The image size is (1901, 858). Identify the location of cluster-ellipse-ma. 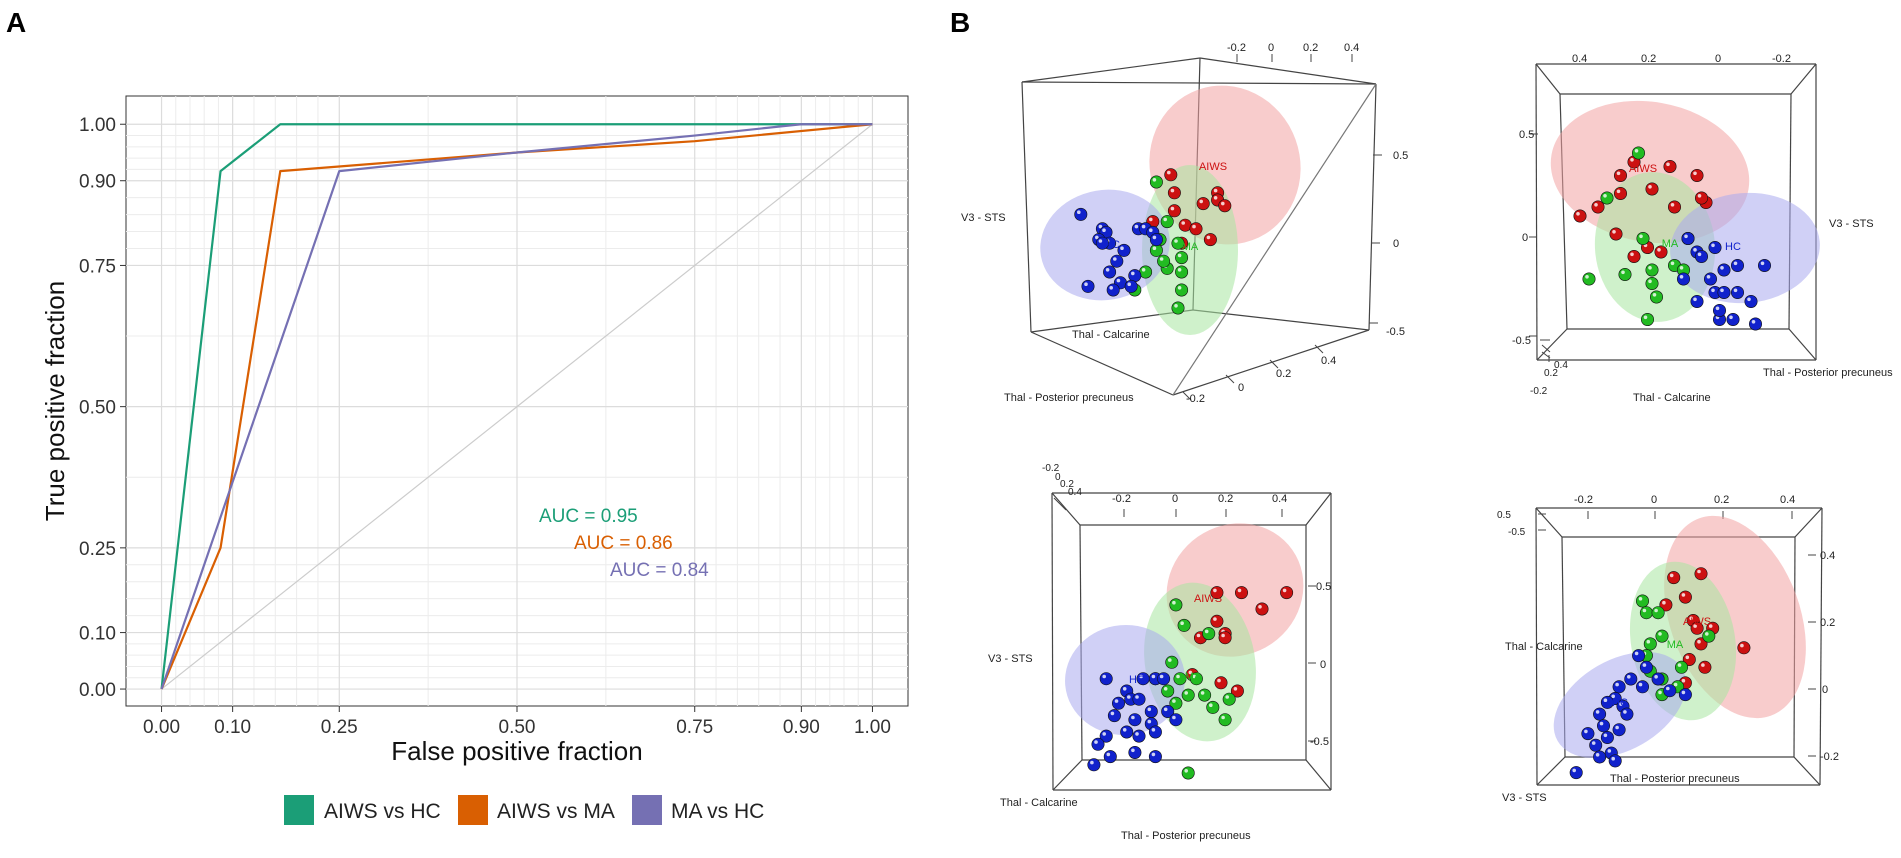
(1190, 250).